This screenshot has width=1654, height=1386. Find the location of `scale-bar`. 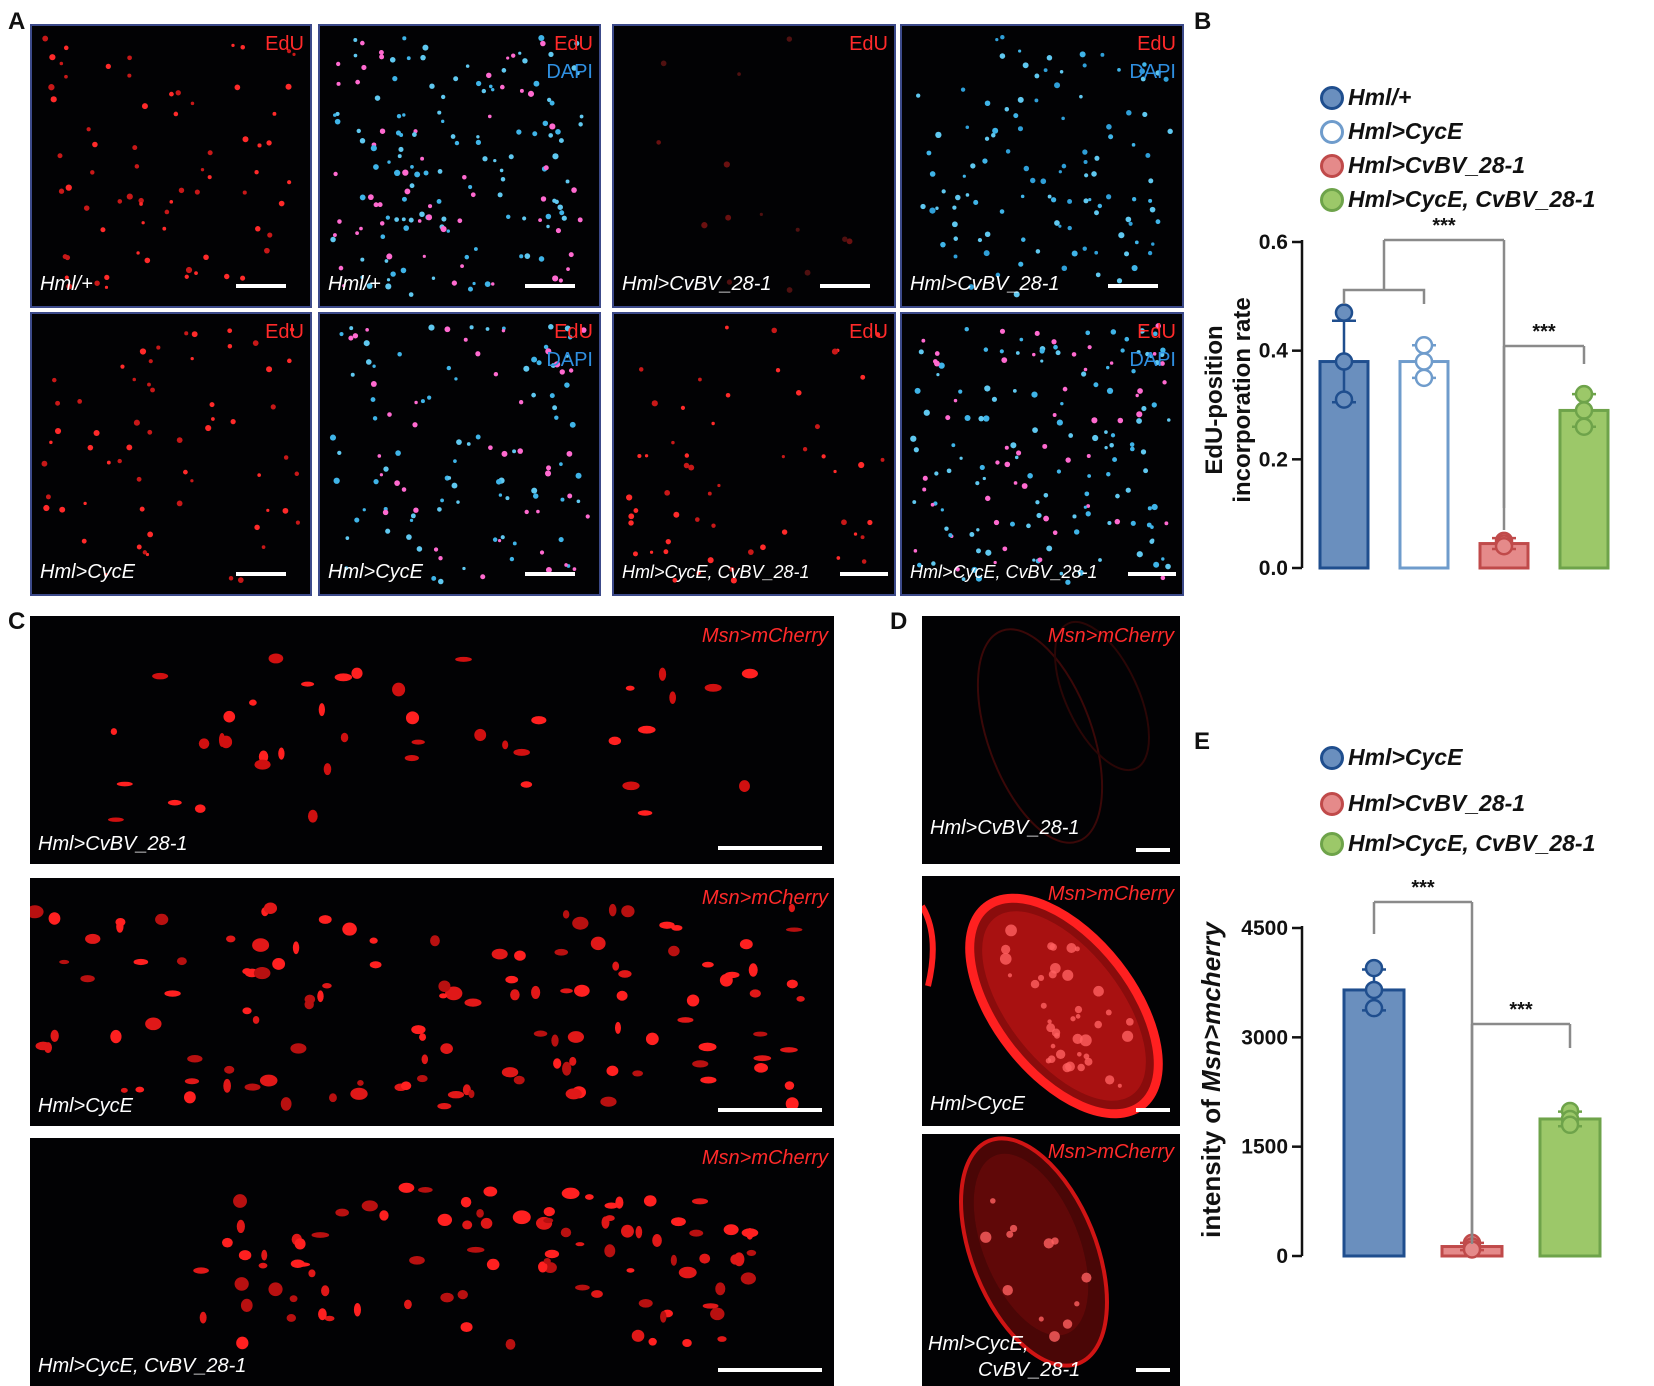

scale-bar is located at coordinates (1133, 286).